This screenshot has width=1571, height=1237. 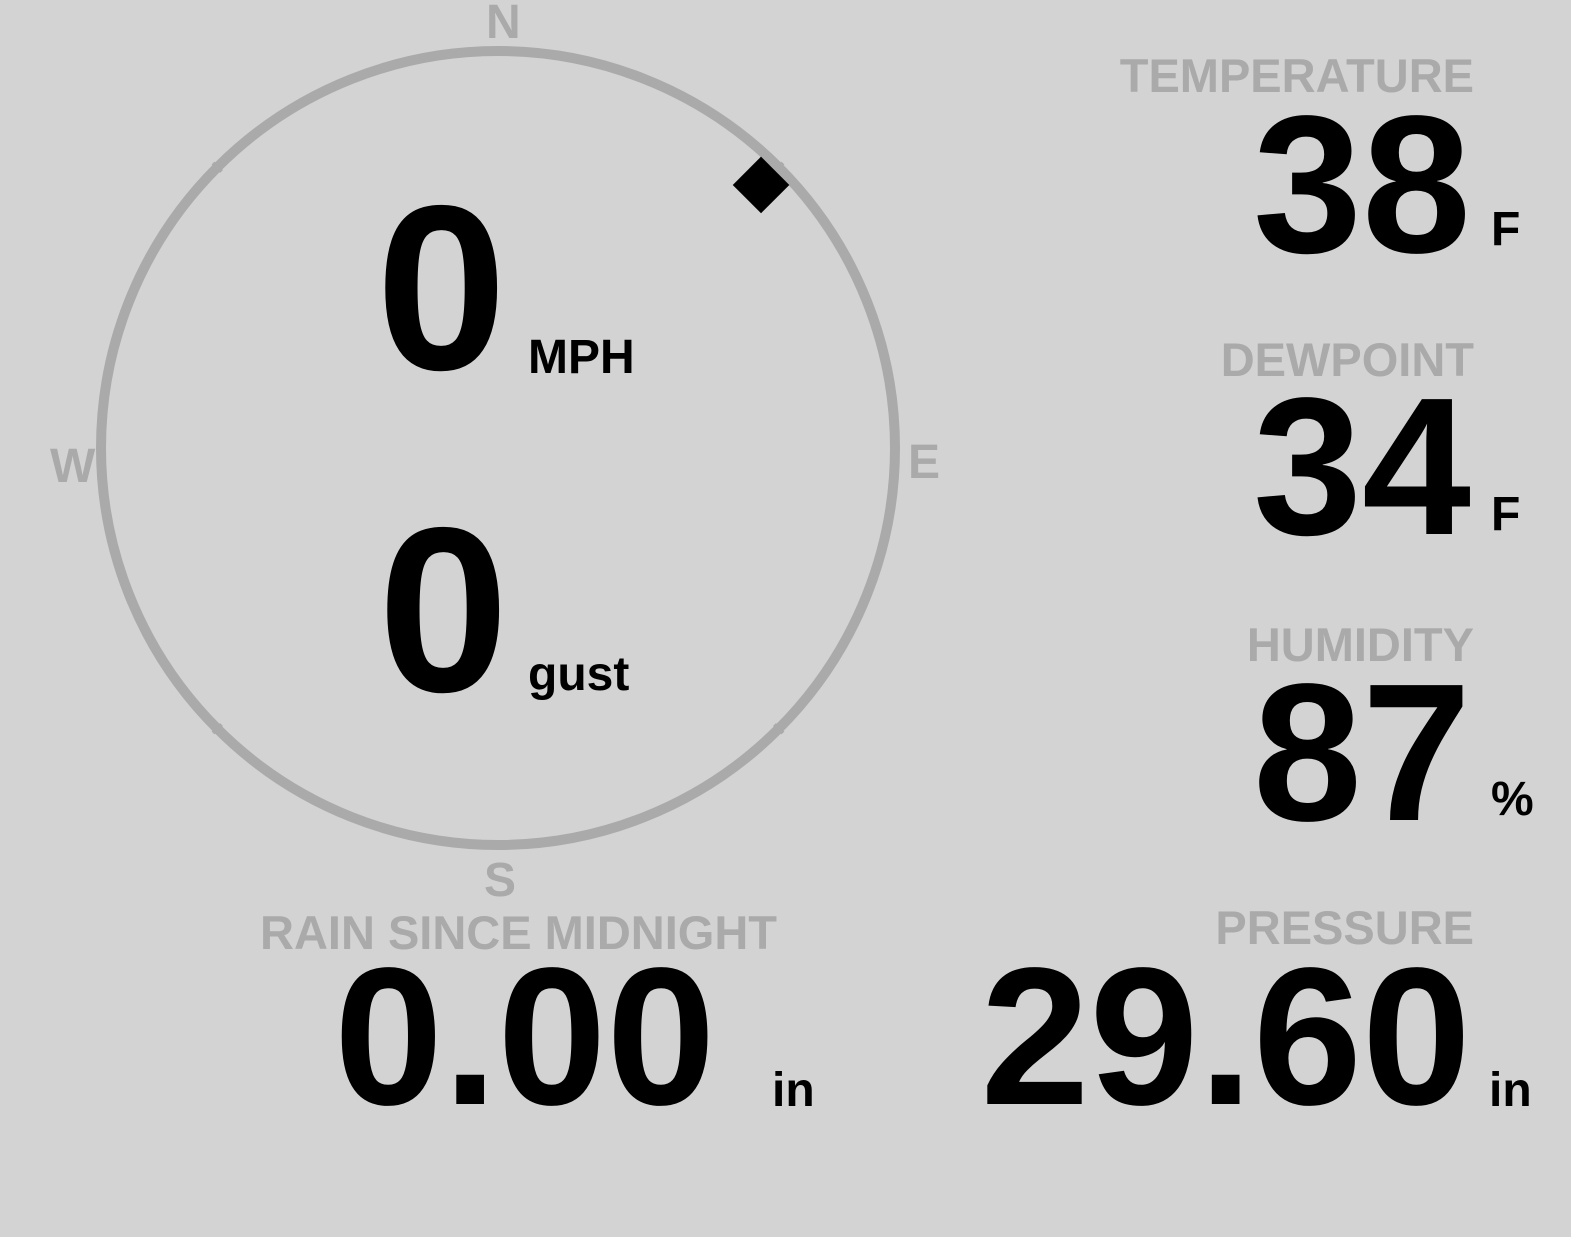 What do you see at coordinates (1344, 927) in the screenshot?
I see `pressure-label: PRESSURE` at bounding box center [1344, 927].